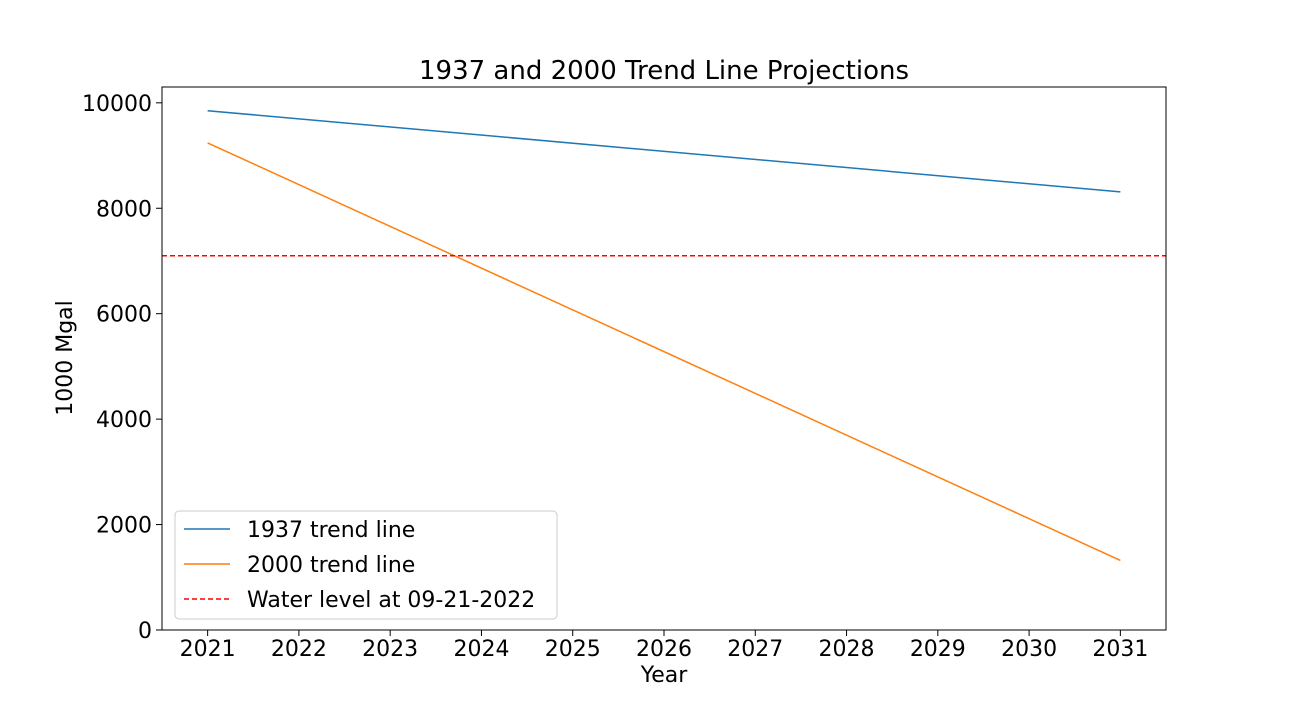 Image resolution: width=1296 pixels, height=720 pixels. I want to click on legend-box, so click(366, 565).